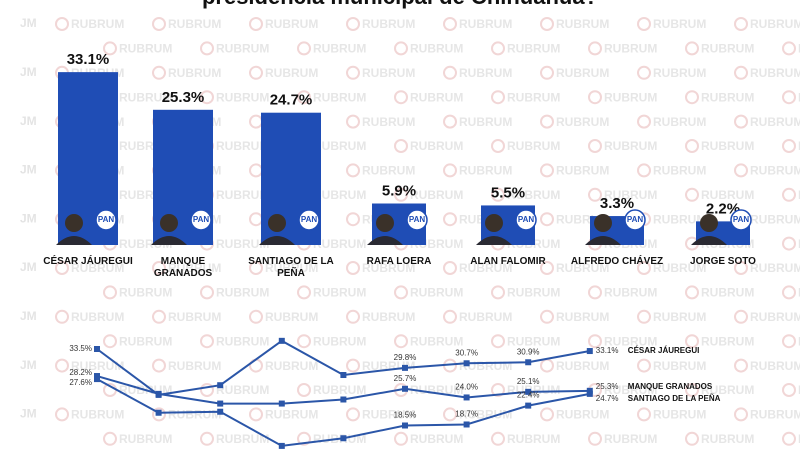 The width and height of the screenshot is (800, 450). Describe the element at coordinates (28, 218) in the screenshot. I see `watermark-mark: JM` at that location.